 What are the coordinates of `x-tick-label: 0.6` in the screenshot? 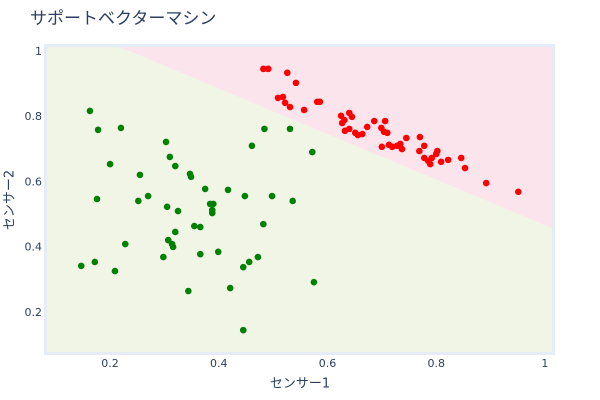 It's located at (328, 363).